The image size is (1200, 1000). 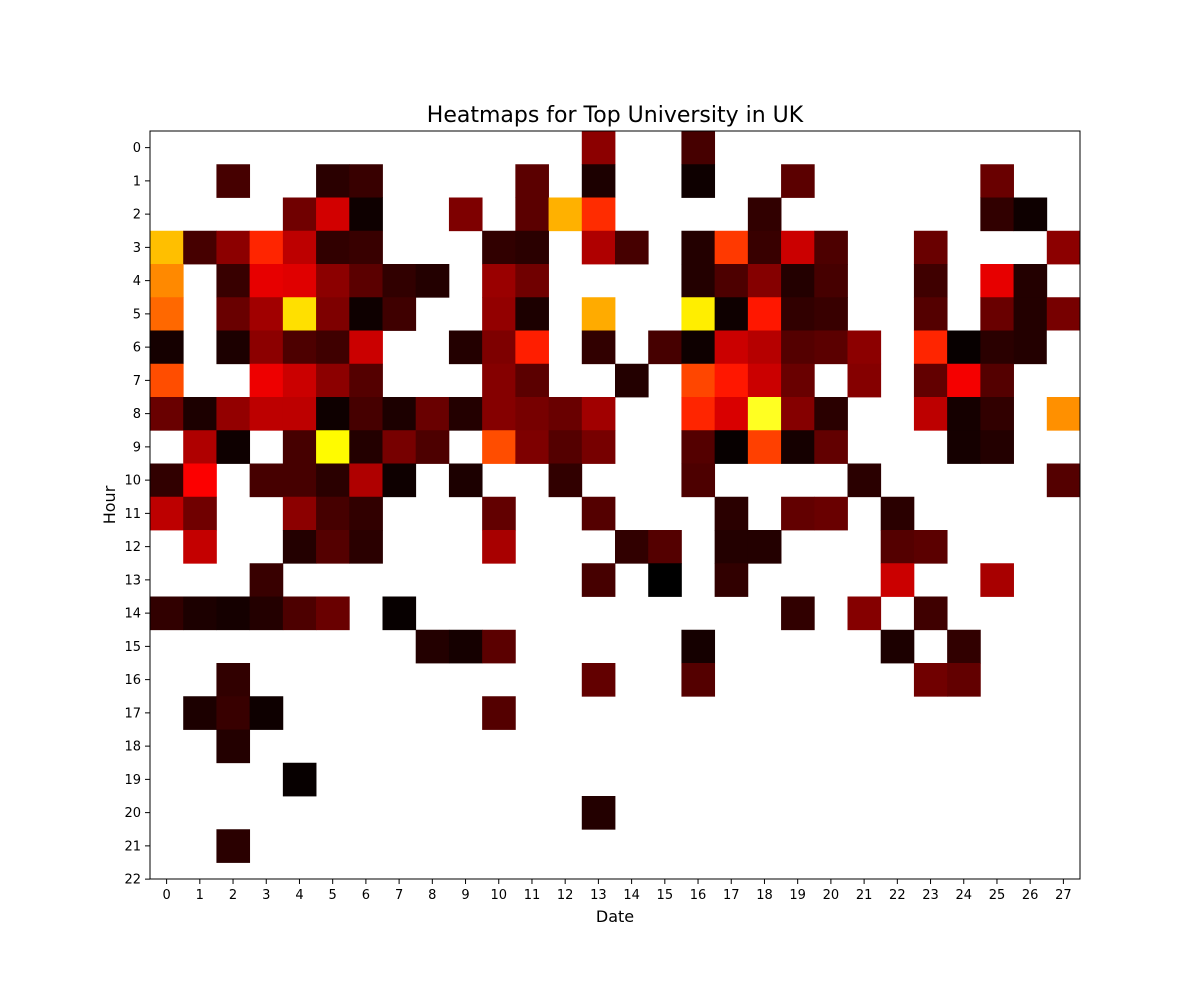 What do you see at coordinates (1030, 895) in the screenshot?
I see `x-tick-label: 26` at bounding box center [1030, 895].